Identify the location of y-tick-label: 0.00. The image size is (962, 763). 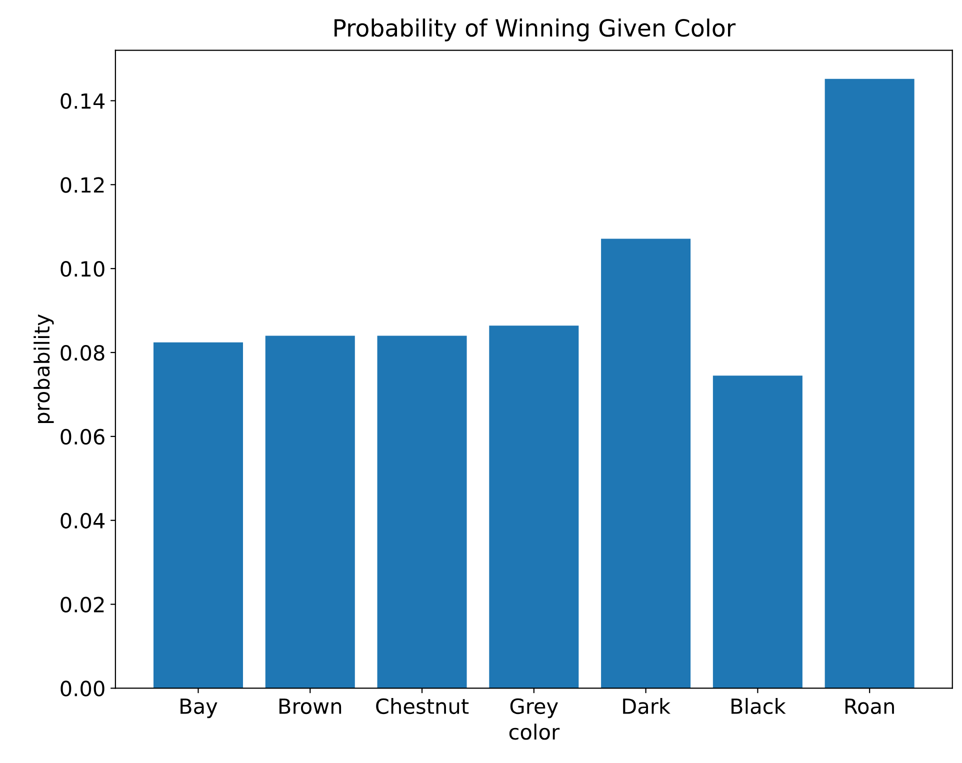
(82, 688).